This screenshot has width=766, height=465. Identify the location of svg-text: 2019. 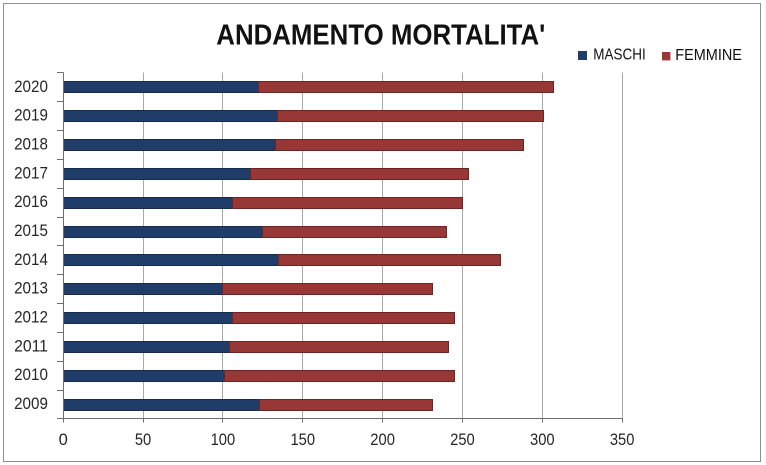
(31, 116).